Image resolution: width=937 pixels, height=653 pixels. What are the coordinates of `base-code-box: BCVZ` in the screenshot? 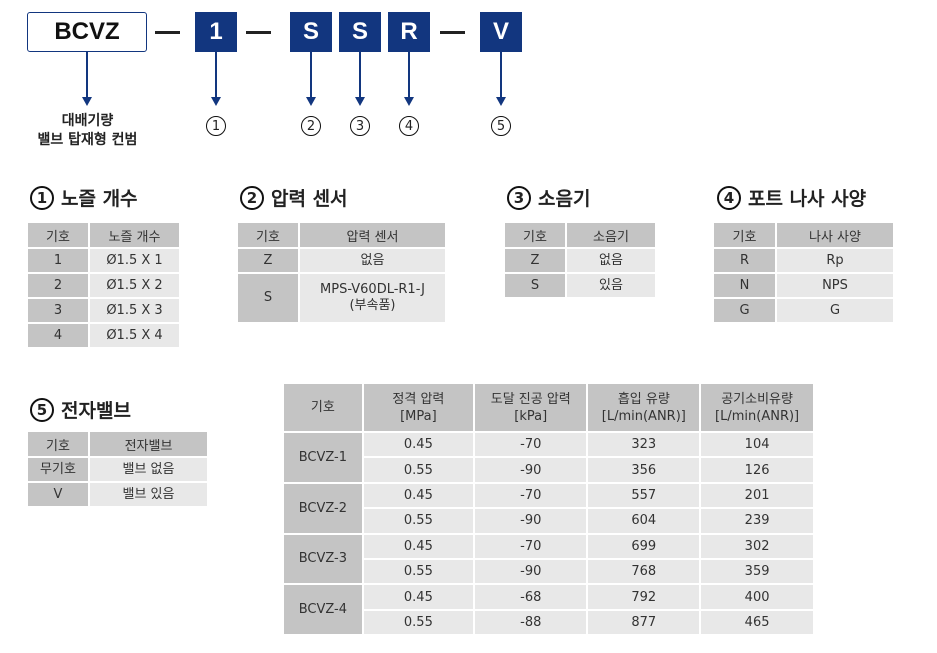 It's located at (87, 32).